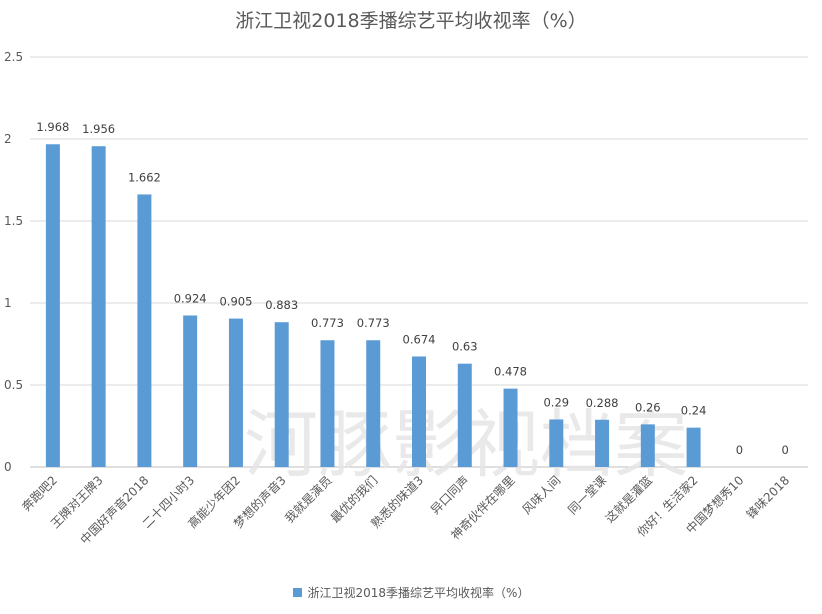  I want to click on data-label: 0.24, so click(694, 411).